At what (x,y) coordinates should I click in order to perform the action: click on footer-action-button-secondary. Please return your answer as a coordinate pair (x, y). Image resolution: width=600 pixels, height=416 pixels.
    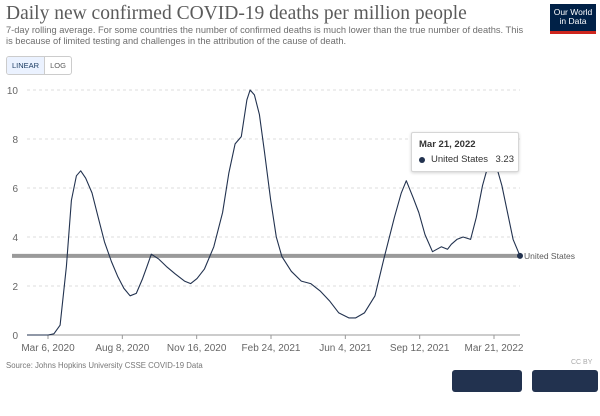
    Looking at the image, I should click on (565, 381).